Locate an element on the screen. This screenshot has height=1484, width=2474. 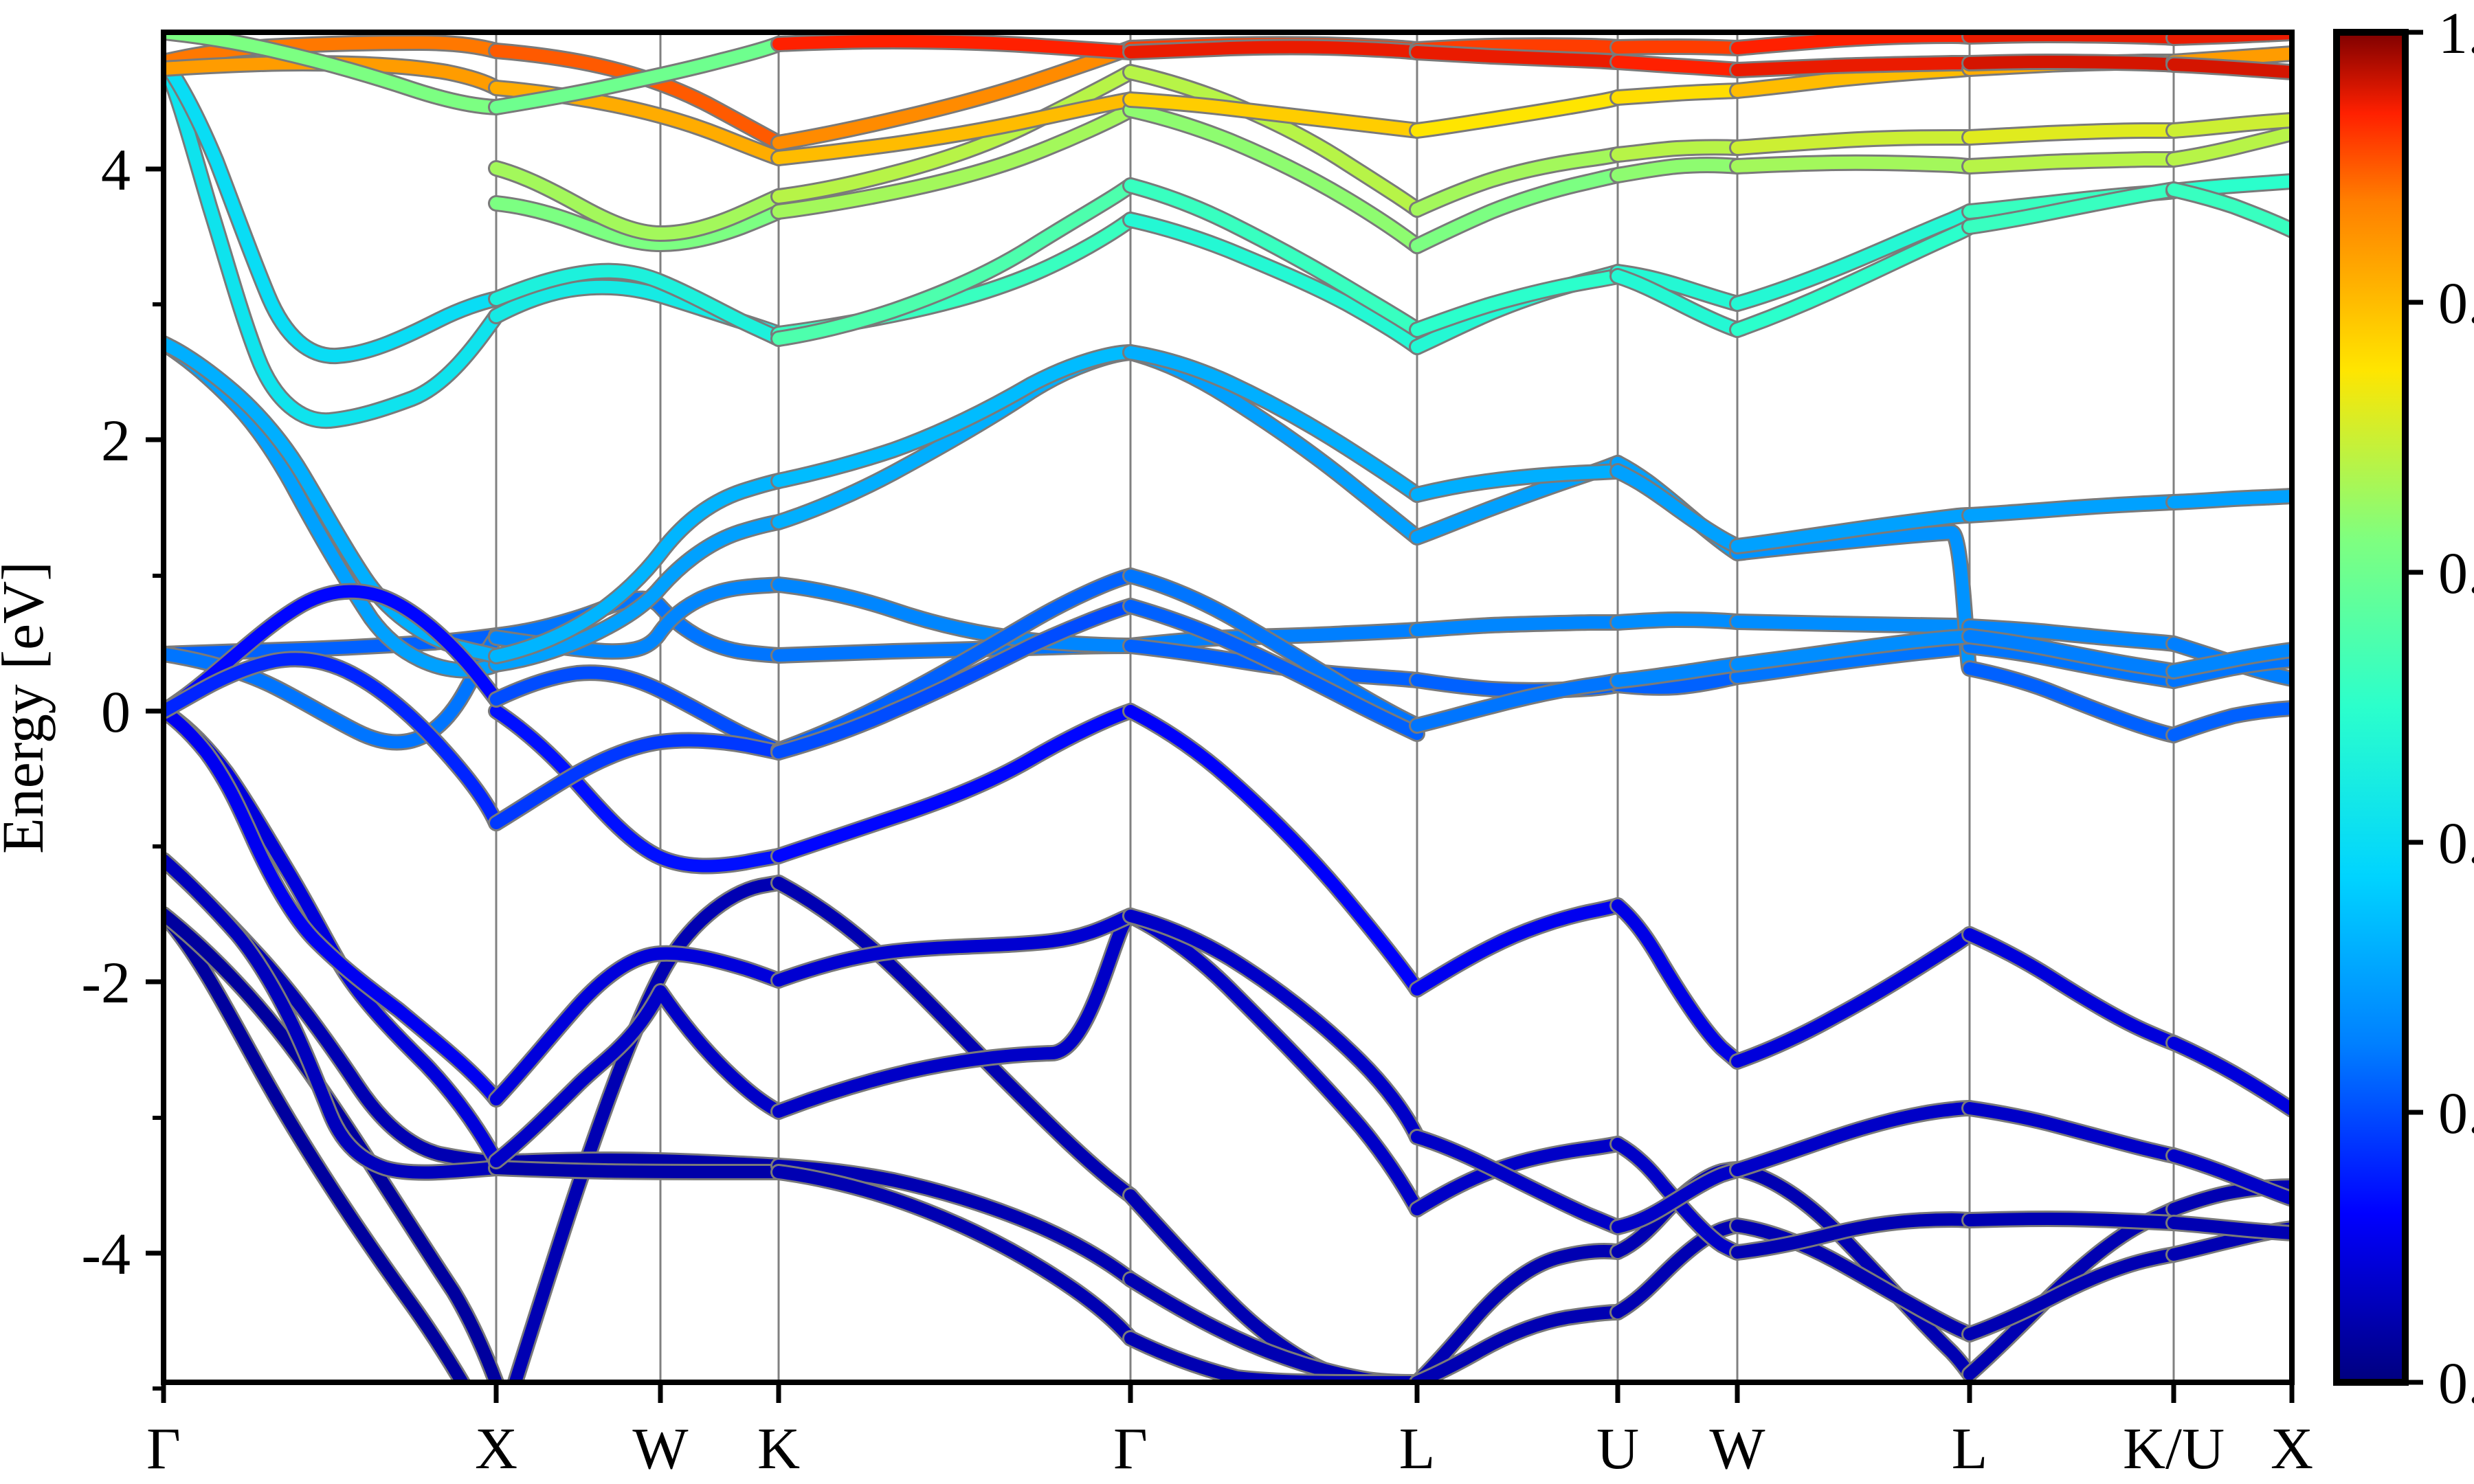
colorbar: 1.0 0.8 0.6 0.4 0.2 0.0 is located at coordinates (2403, 708).